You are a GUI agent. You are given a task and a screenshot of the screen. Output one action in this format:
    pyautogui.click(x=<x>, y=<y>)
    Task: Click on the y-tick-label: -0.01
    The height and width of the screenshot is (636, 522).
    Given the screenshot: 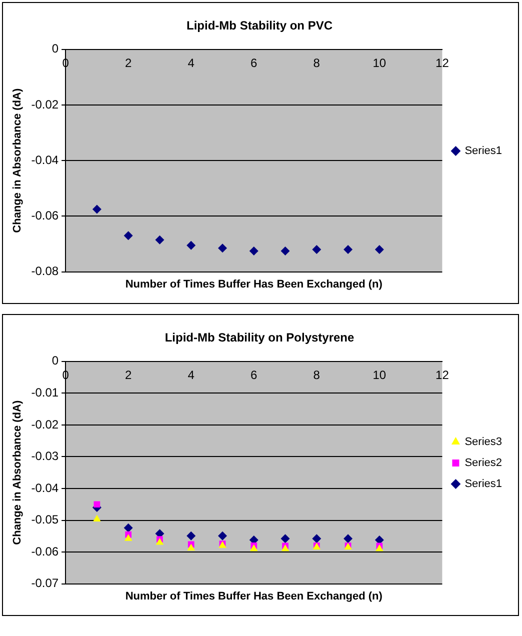 What is the action you would take?
    pyautogui.click(x=45, y=392)
    